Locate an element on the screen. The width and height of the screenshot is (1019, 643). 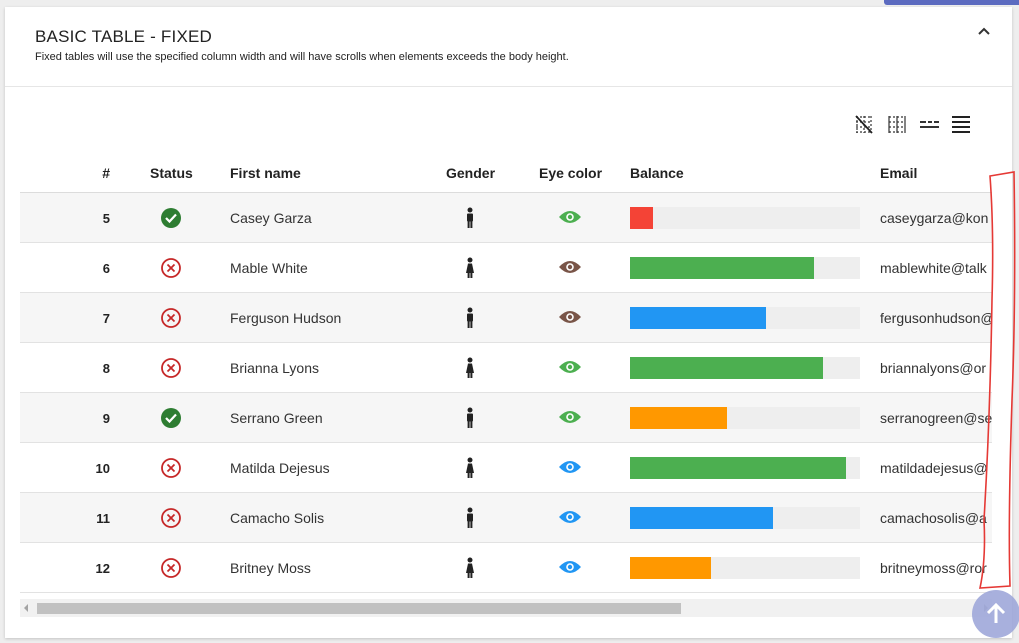
email: camachosolis@a is located at coordinates (933, 518).